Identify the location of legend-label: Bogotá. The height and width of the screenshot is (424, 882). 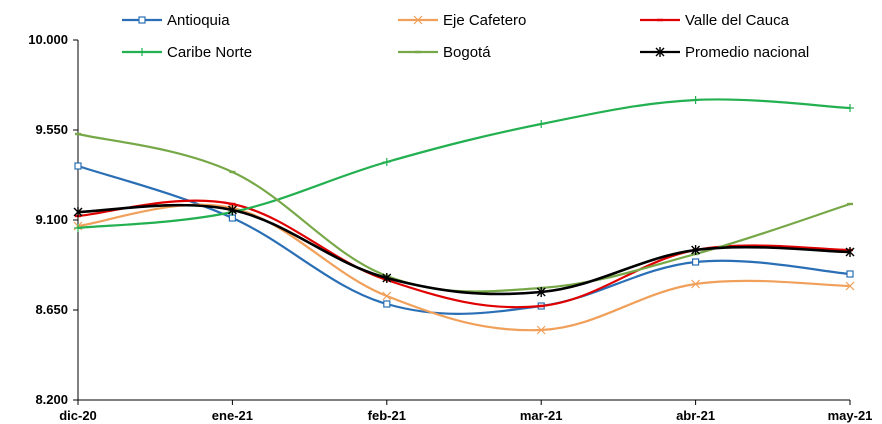
(467, 52).